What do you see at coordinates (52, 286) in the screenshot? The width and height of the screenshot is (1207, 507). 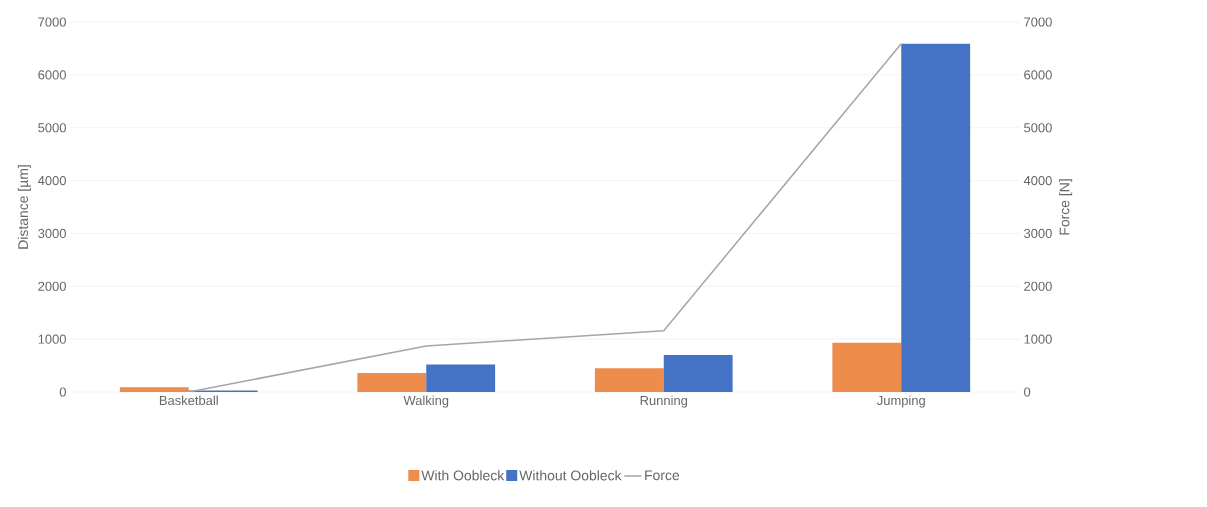 I see `y-tick-label: 2000` at bounding box center [52, 286].